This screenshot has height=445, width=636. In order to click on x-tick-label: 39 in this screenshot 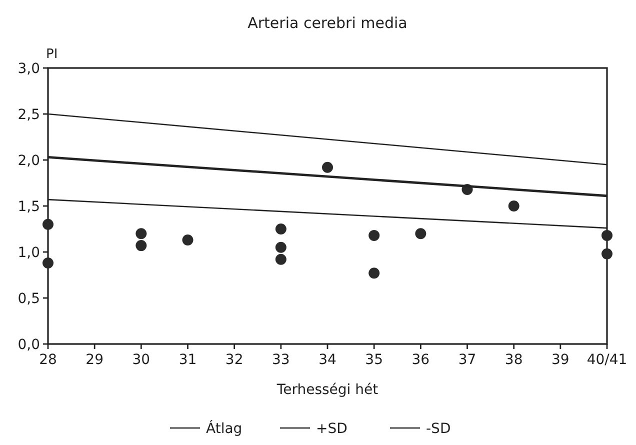, I will do `click(561, 360)`.